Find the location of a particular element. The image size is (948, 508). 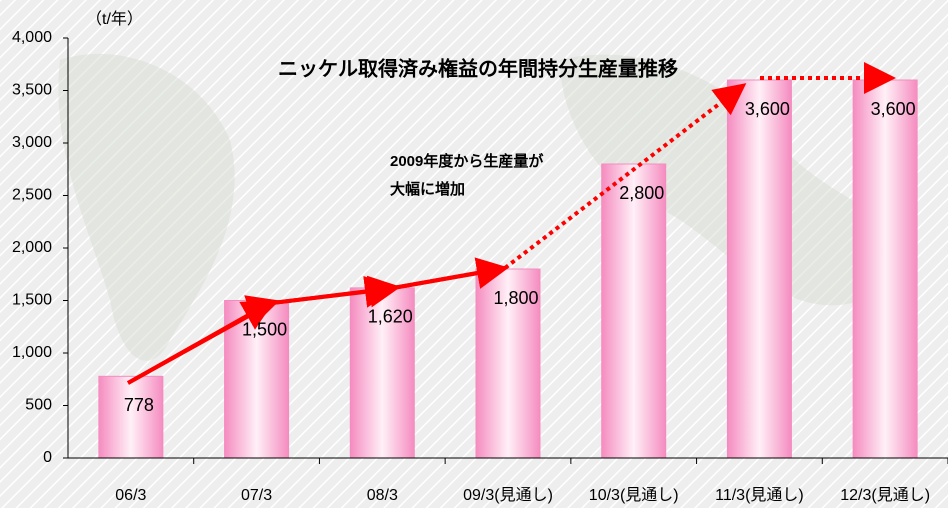

annotation: 2009年度から生産量が is located at coordinates (467, 161).